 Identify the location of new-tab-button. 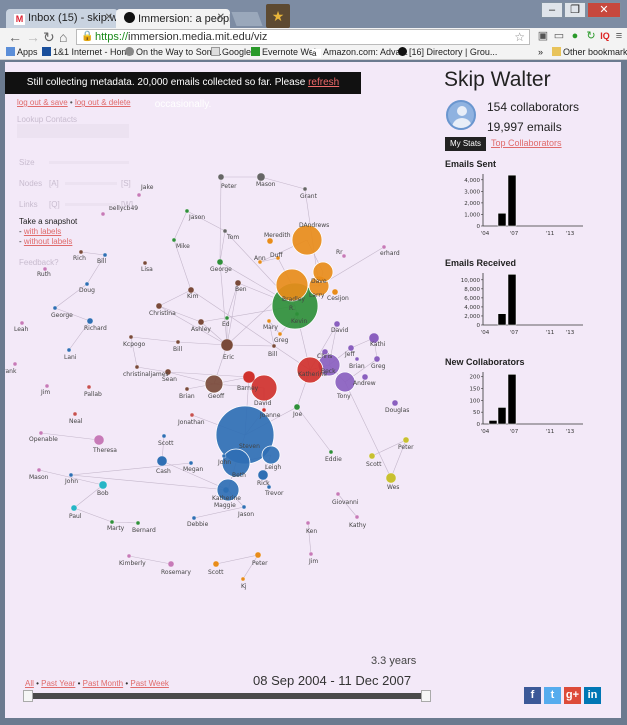
(247, 19).